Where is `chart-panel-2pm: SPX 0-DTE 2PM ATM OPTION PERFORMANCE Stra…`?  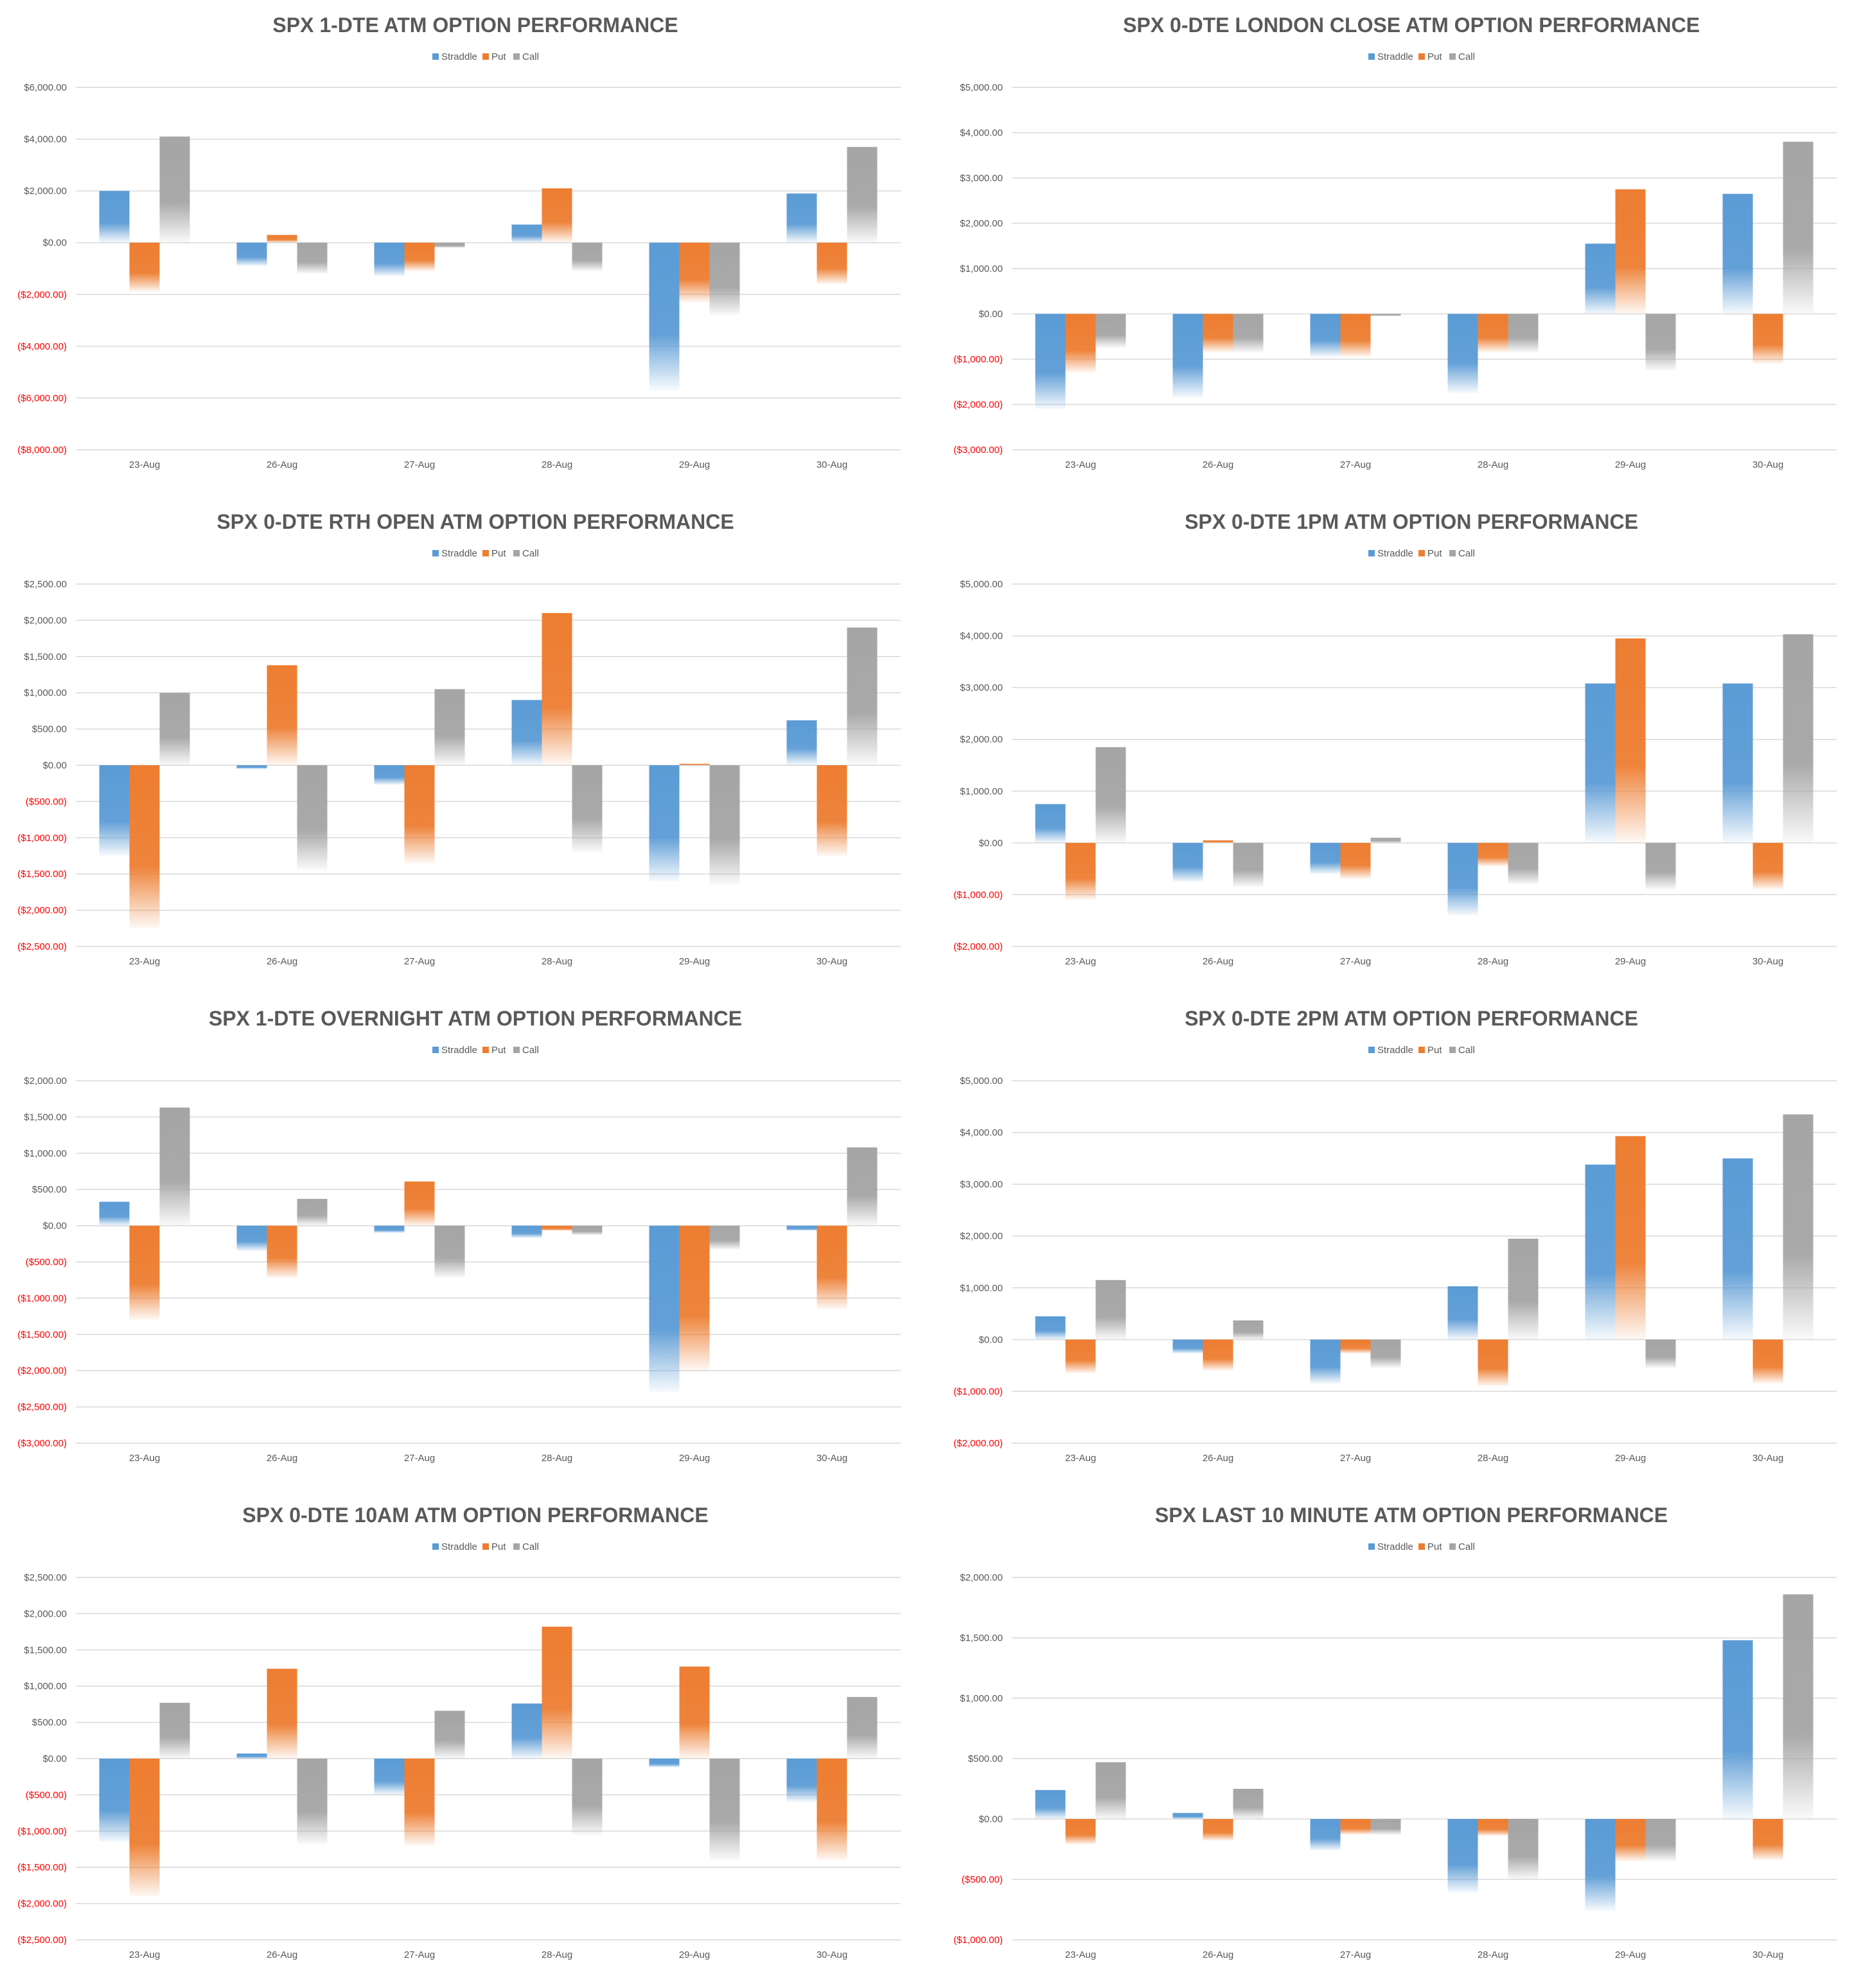 chart-panel-2pm: SPX 0-DTE 2PM ATM OPTION PERFORMANCE Stra… is located at coordinates (1404, 1241).